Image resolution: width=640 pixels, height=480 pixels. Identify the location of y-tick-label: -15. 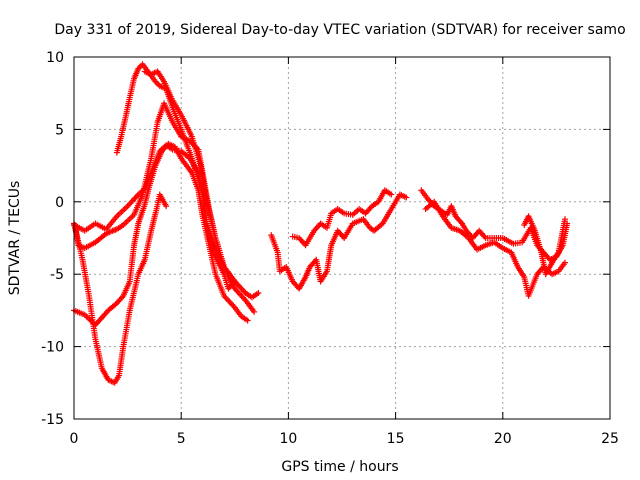
(52, 420).